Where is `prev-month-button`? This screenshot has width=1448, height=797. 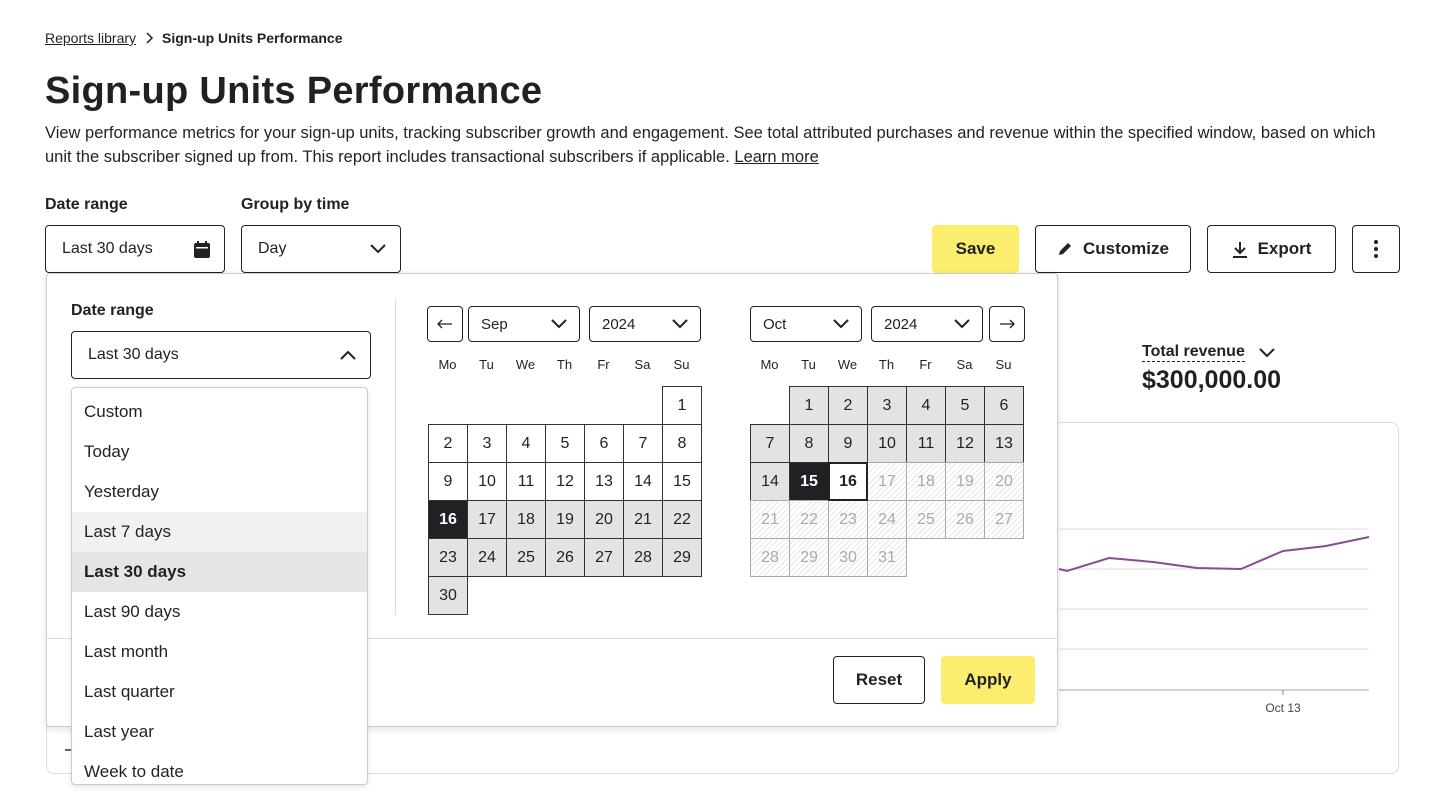 prev-month-button is located at coordinates (445, 324).